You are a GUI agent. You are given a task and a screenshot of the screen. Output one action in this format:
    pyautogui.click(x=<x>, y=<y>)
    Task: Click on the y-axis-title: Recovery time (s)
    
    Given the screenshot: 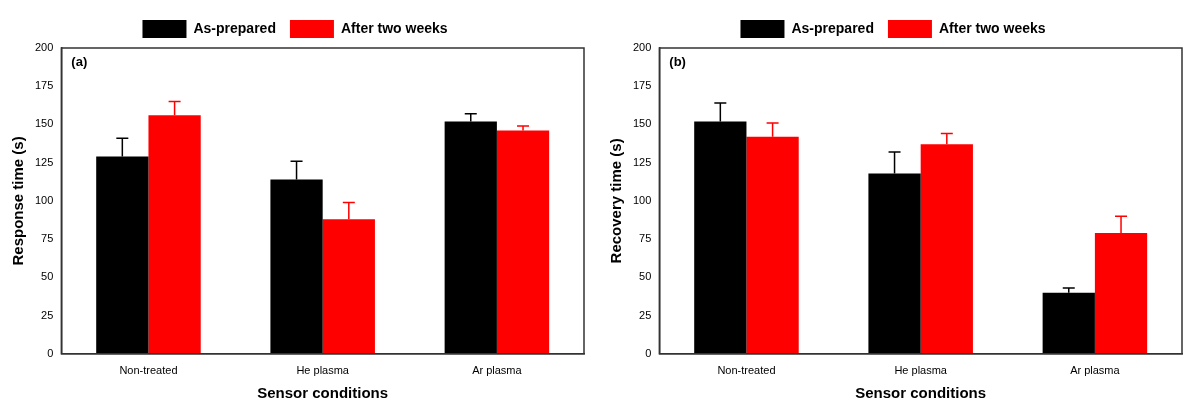 What is the action you would take?
    pyautogui.click(x=616, y=201)
    